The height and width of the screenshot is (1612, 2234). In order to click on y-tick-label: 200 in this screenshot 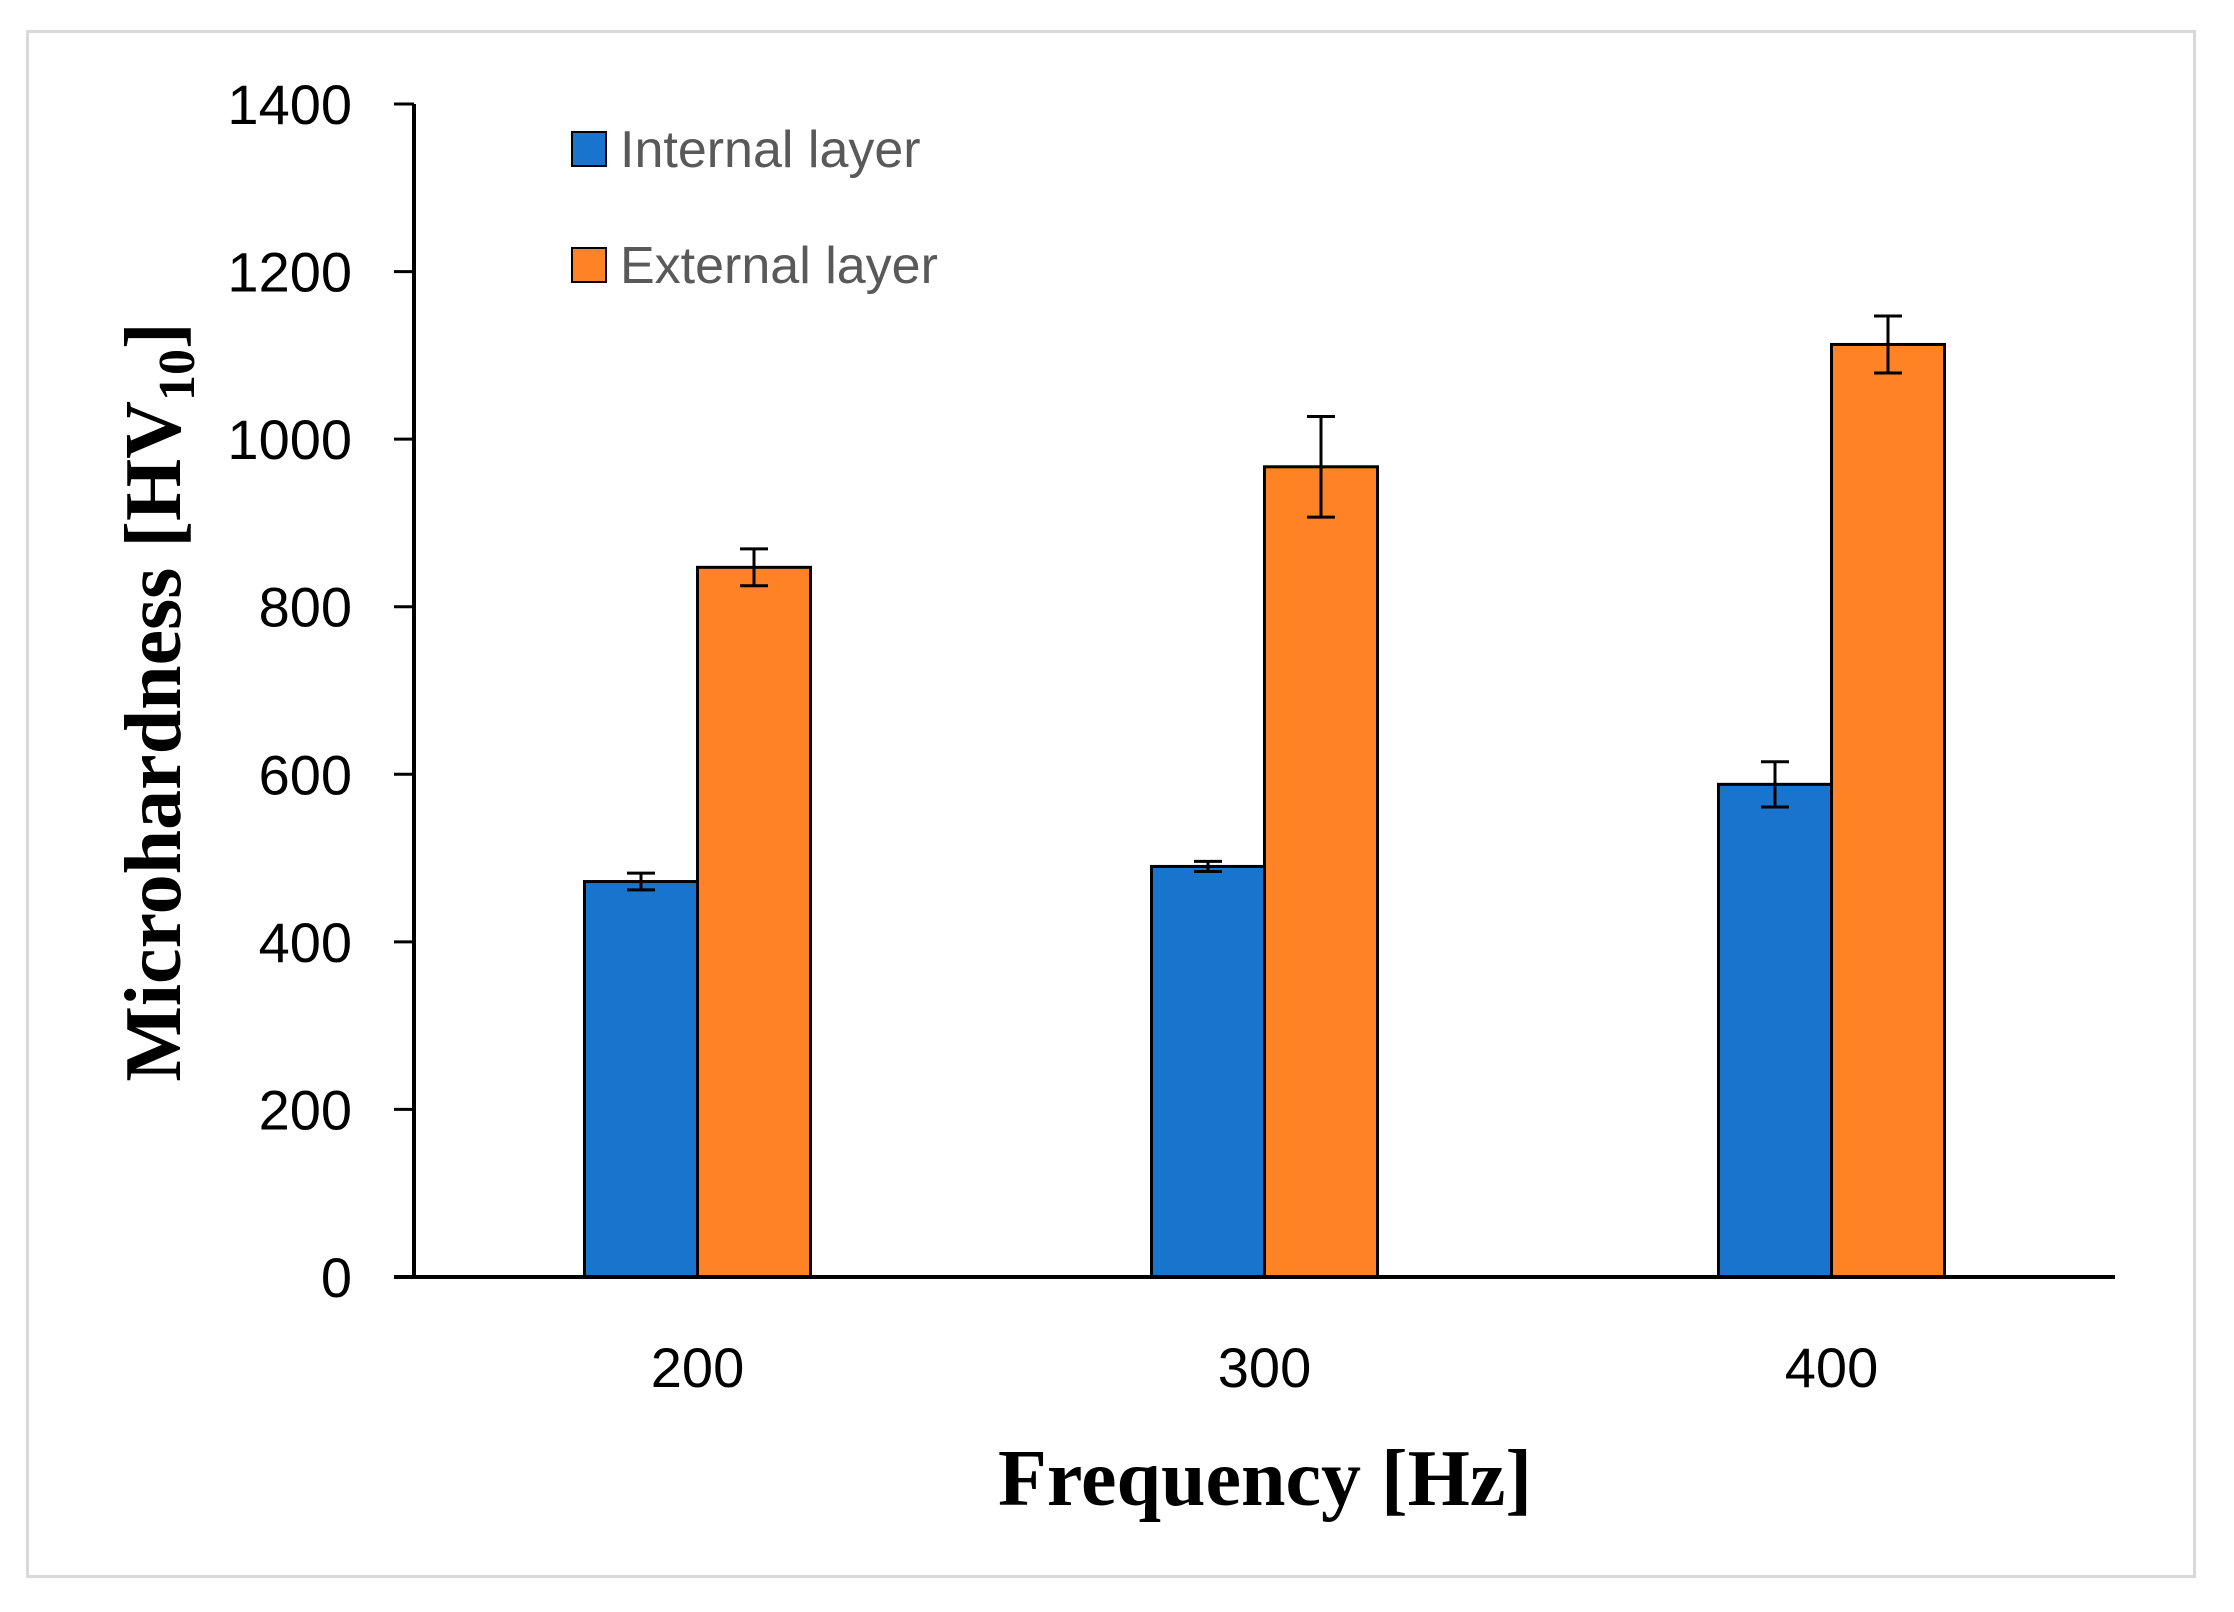, I will do `click(305, 1109)`.